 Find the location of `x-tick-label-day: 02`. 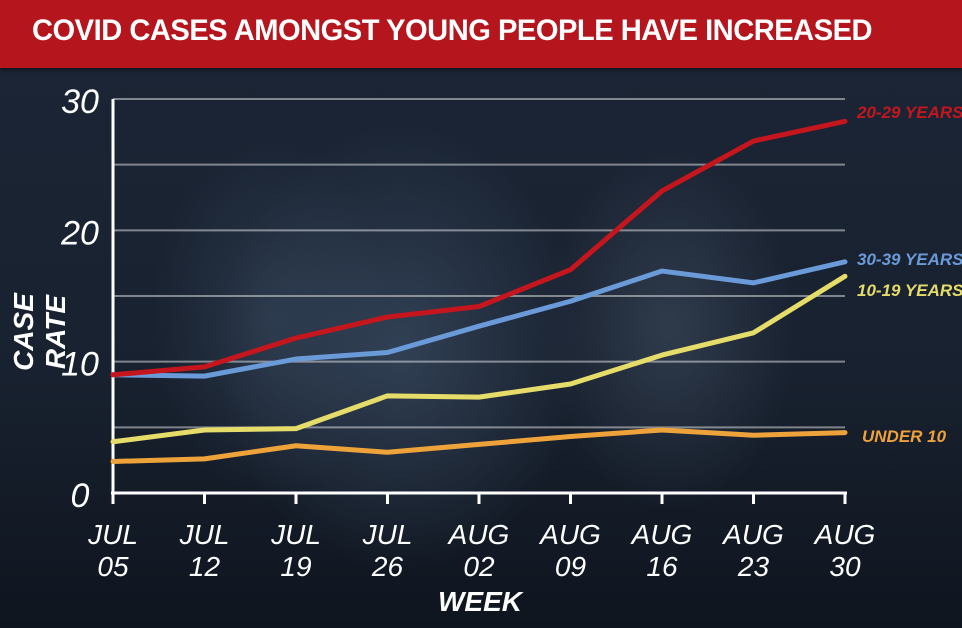

x-tick-label-day: 02 is located at coordinates (479, 566).